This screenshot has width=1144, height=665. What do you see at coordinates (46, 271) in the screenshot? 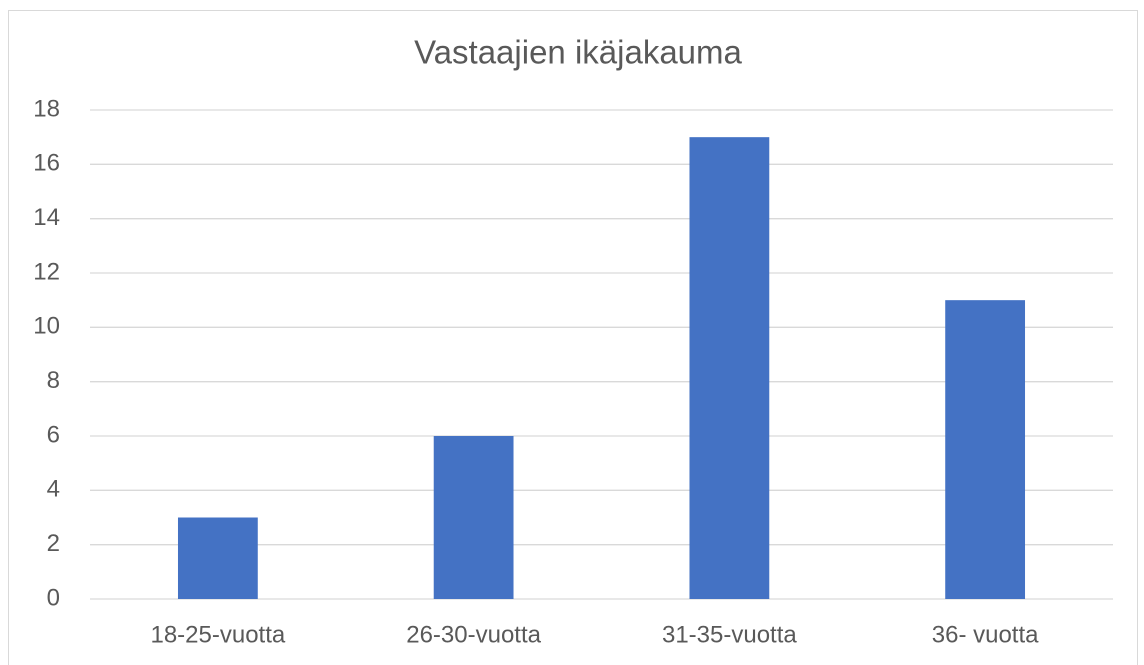
I see `y-tick-label: 12` at bounding box center [46, 271].